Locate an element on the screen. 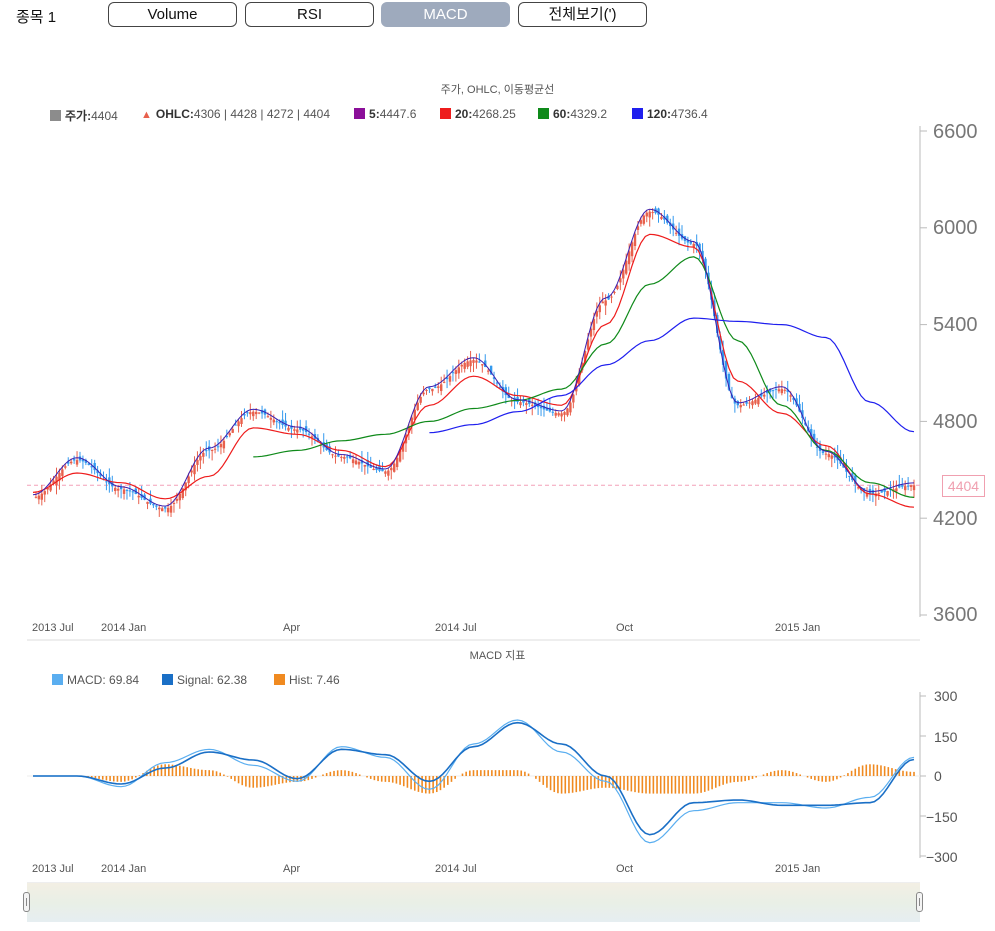  x-tick: 2014 Jan is located at coordinates (124, 869).